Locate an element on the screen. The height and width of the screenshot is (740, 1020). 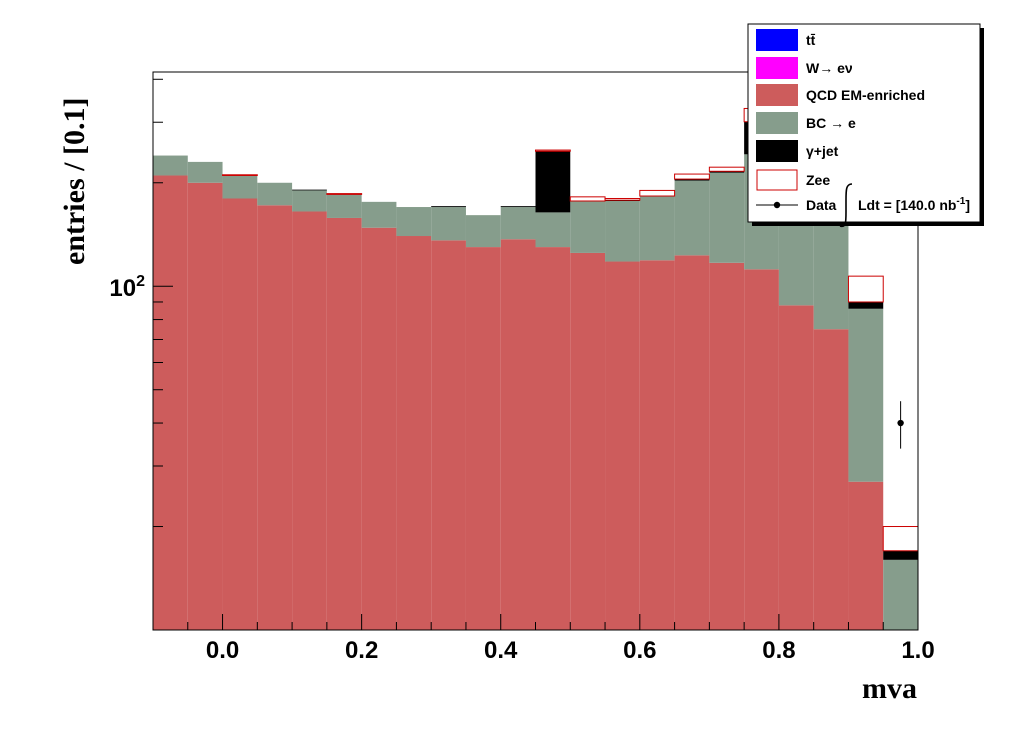
legend-label: W→ eν is located at coordinates (829, 68).